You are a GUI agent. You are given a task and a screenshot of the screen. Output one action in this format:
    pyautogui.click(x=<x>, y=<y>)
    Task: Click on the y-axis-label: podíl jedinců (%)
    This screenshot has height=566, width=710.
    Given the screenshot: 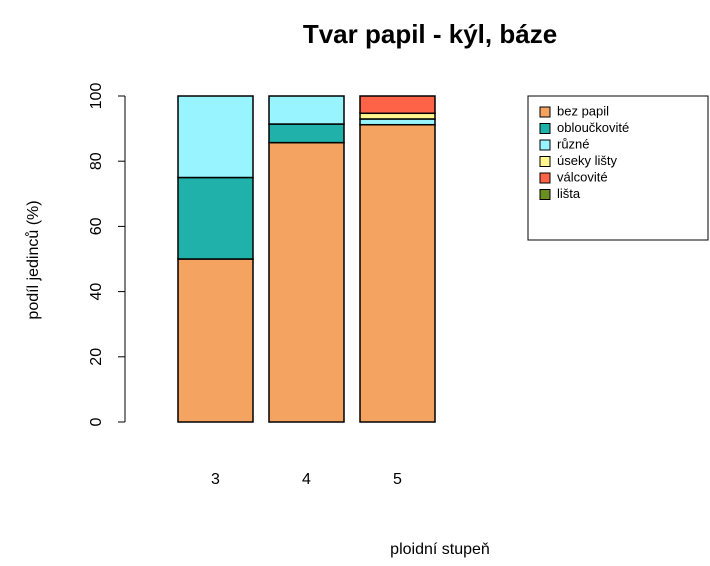 What is the action you would take?
    pyautogui.click(x=33, y=259)
    